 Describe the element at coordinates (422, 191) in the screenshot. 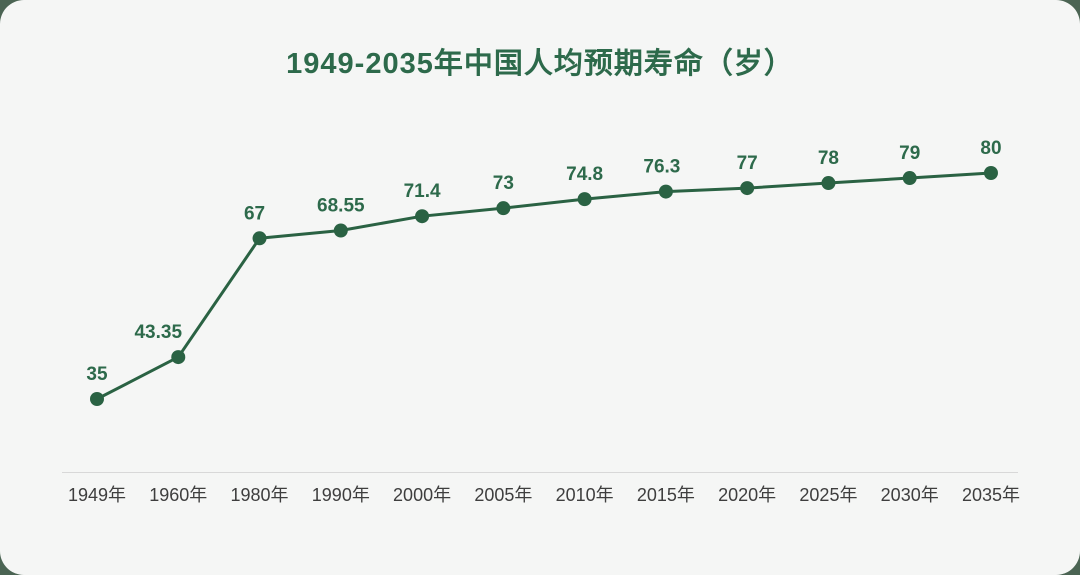

I see `value-label: 71.4` at that location.